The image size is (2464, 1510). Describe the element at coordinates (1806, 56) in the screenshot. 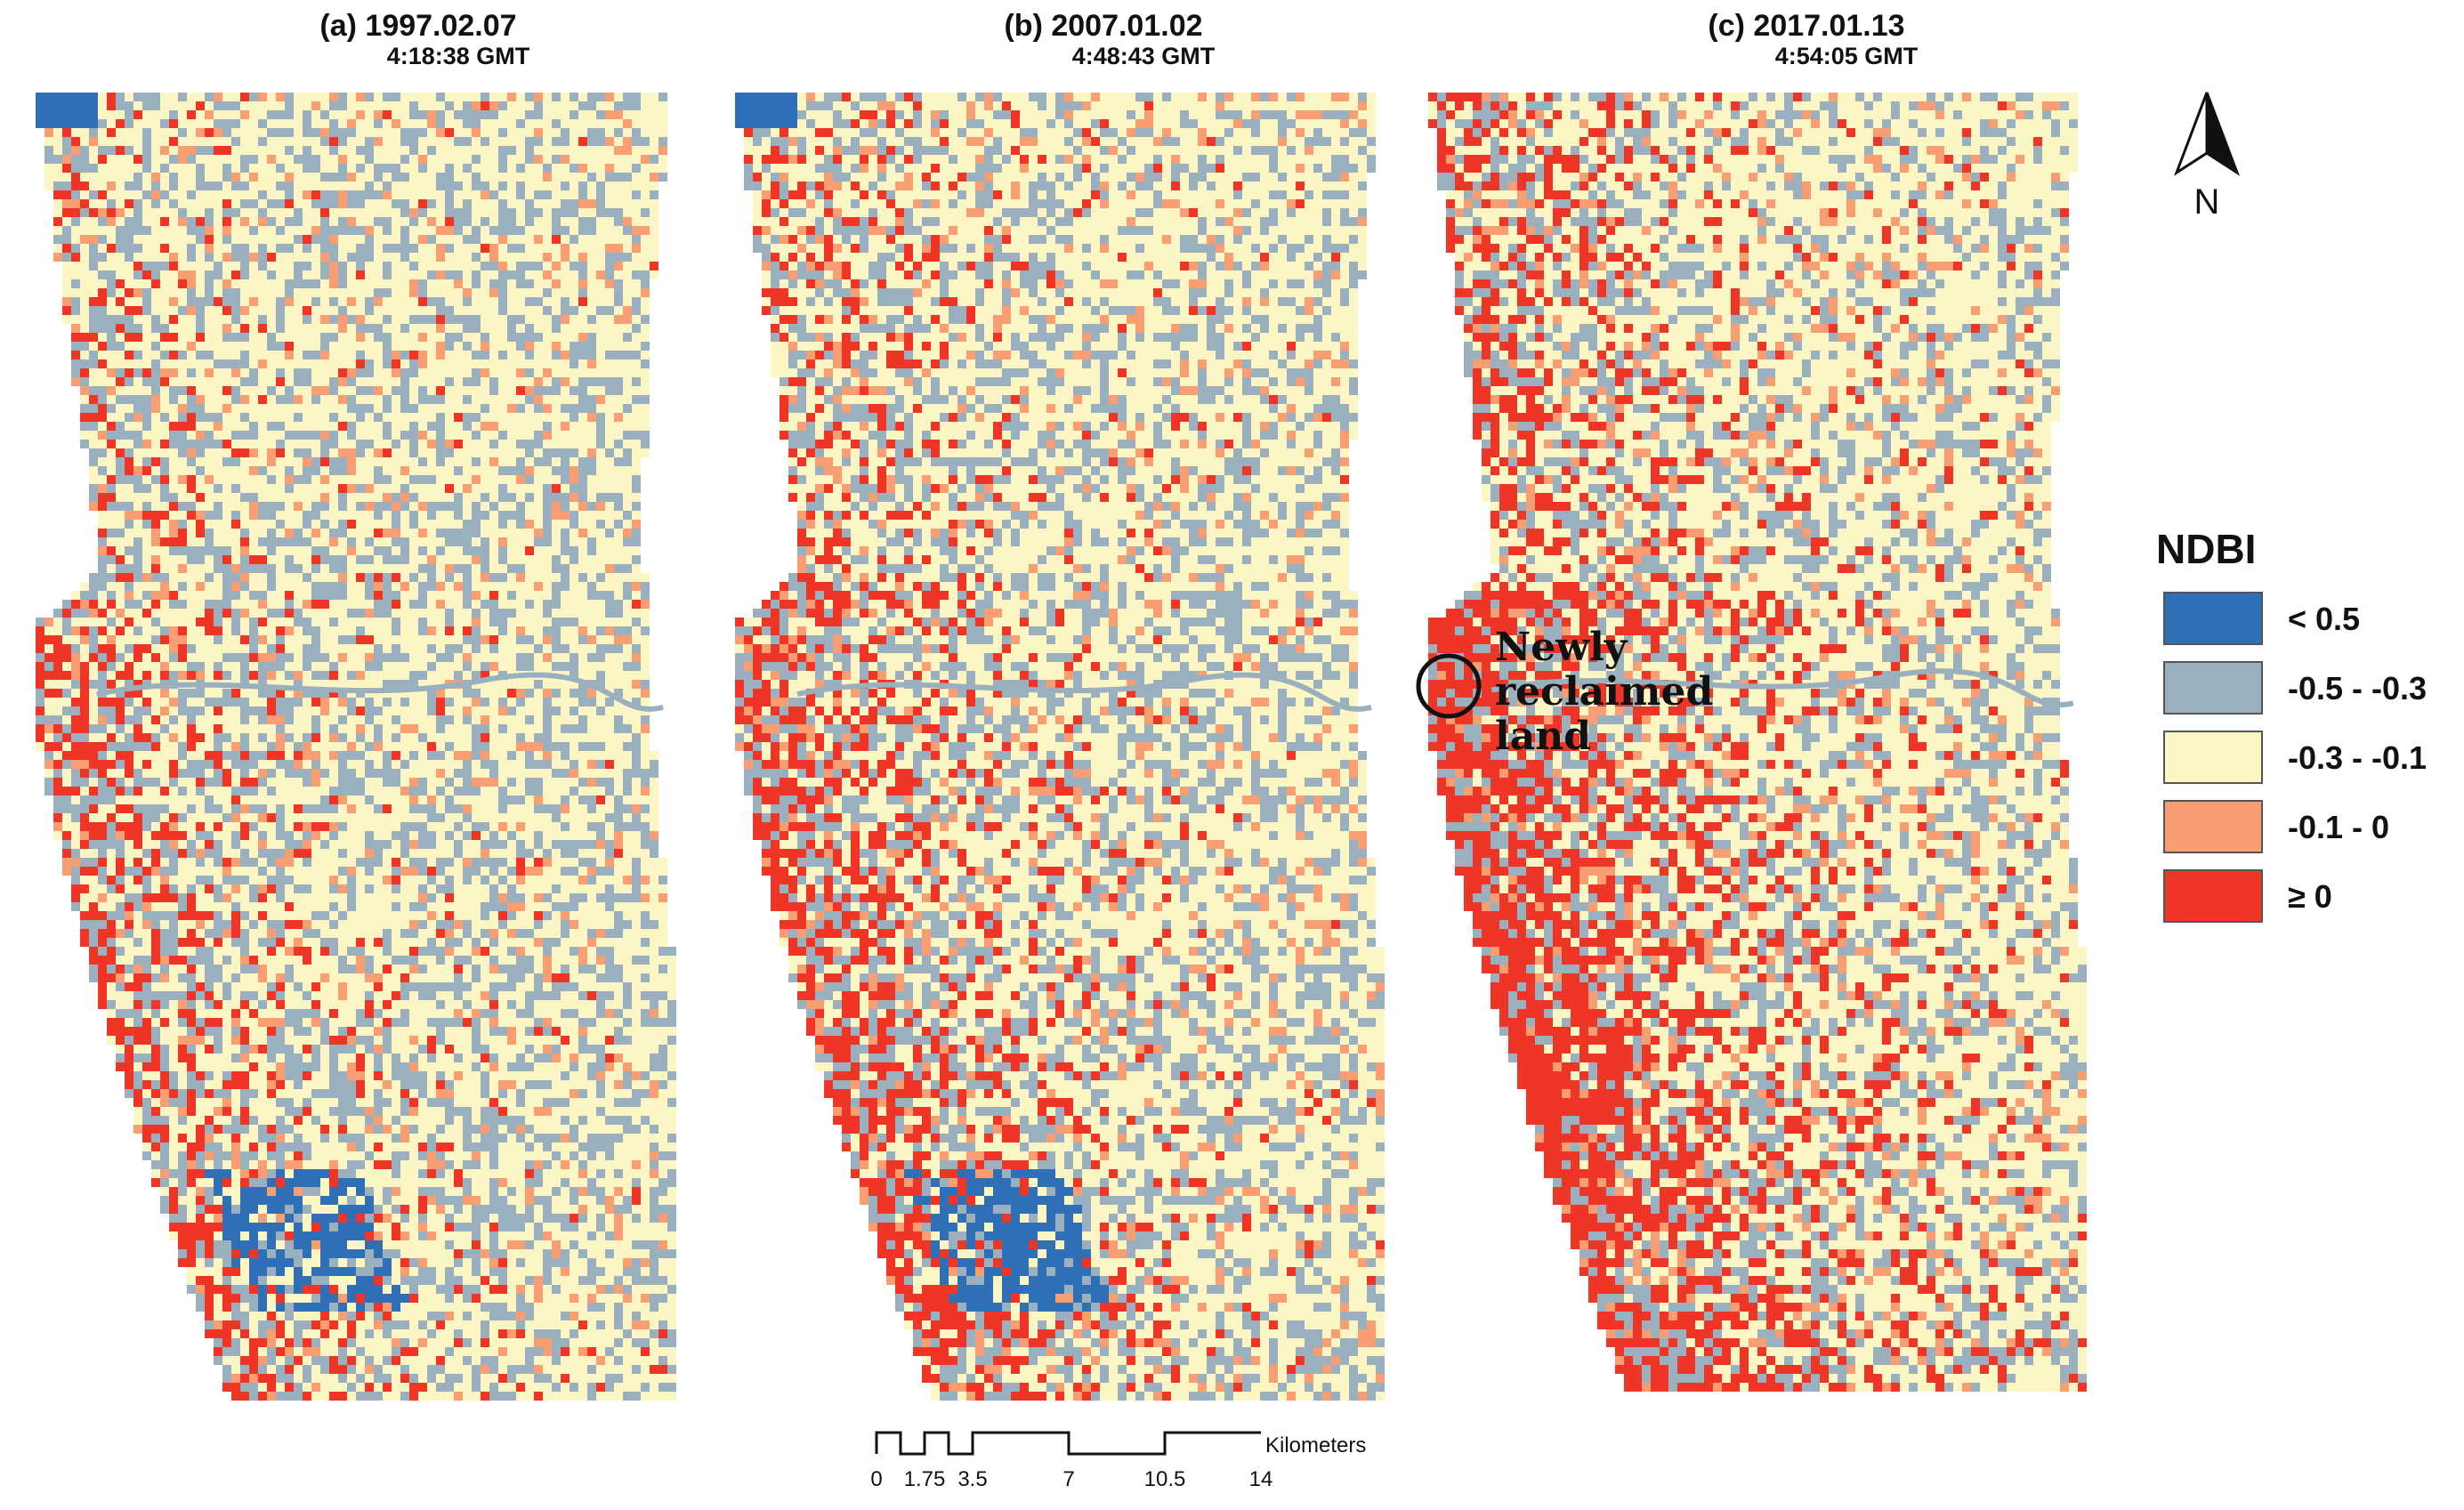

I see `panel-time-c: 4:54:05 GMT` at that location.